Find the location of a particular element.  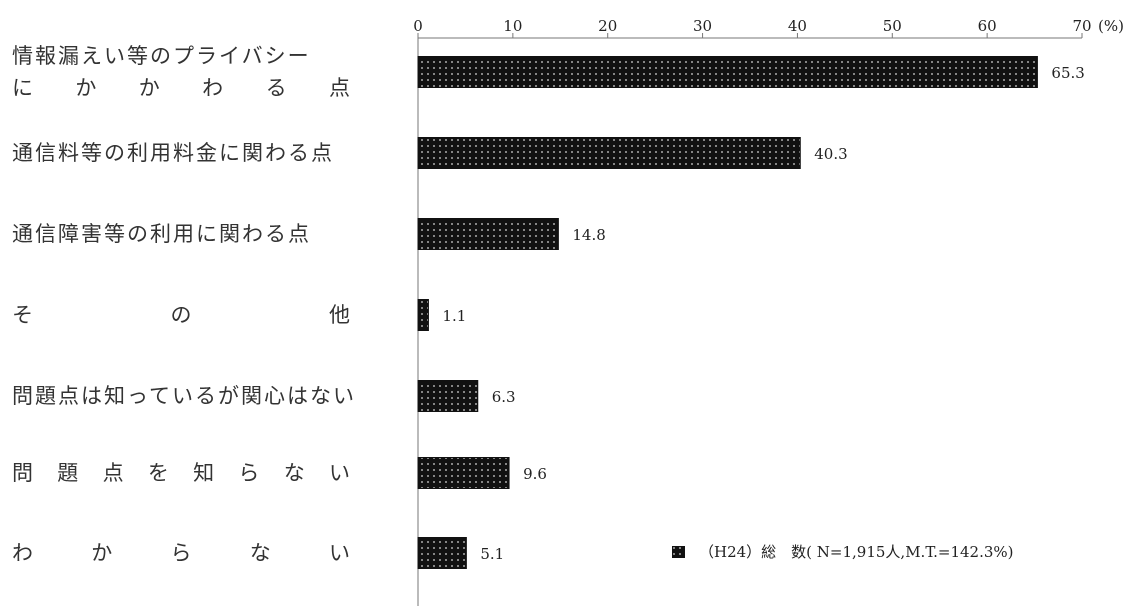

category-label: その他 is located at coordinates (187, 315).